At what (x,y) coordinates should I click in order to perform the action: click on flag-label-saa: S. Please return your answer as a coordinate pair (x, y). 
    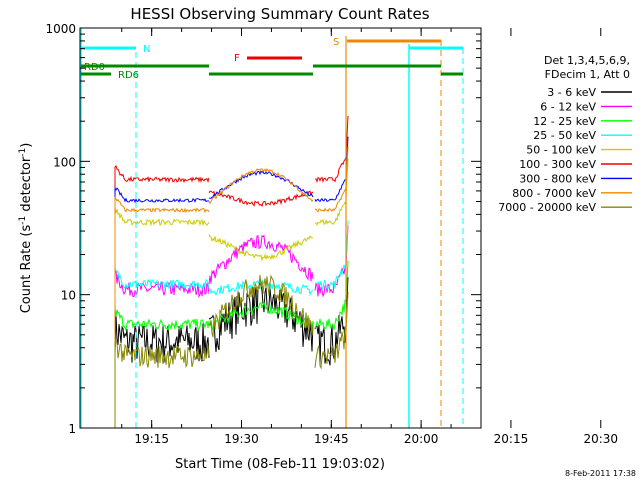
    Looking at the image, I should click on (336, 42).